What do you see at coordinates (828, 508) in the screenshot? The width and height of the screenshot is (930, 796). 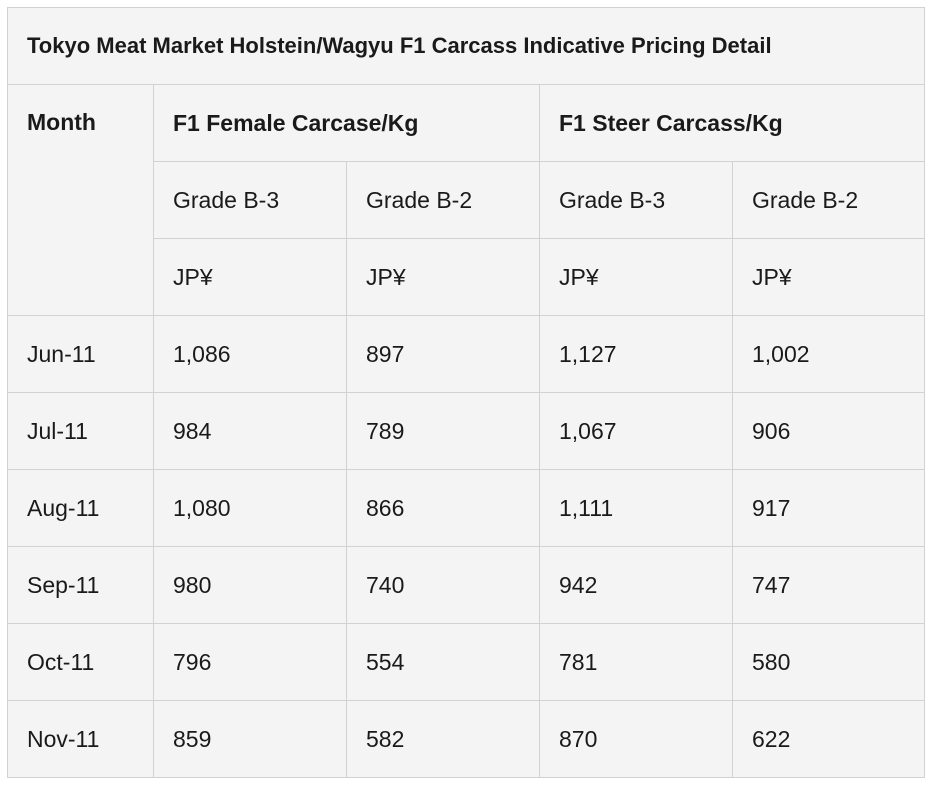 I see `price-cell: 917` at bounding box center [828, 508].